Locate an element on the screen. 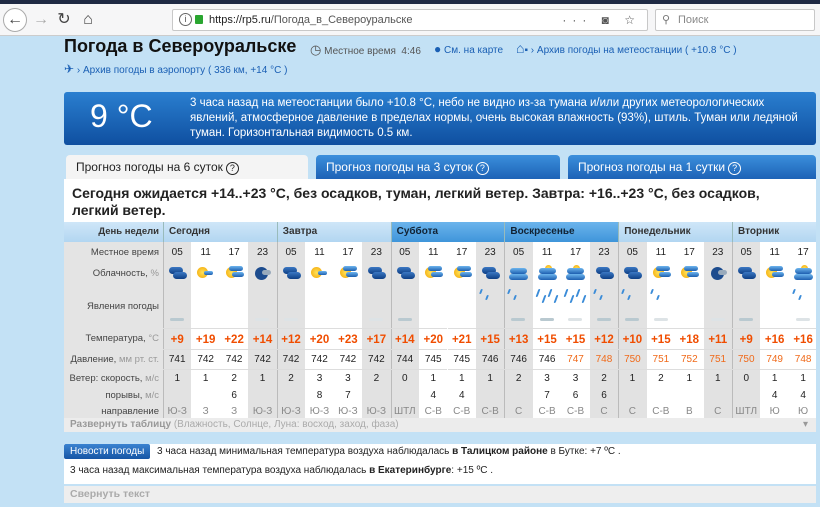  chevron-down-icon: ▾ is located at coordinates (805, 424).